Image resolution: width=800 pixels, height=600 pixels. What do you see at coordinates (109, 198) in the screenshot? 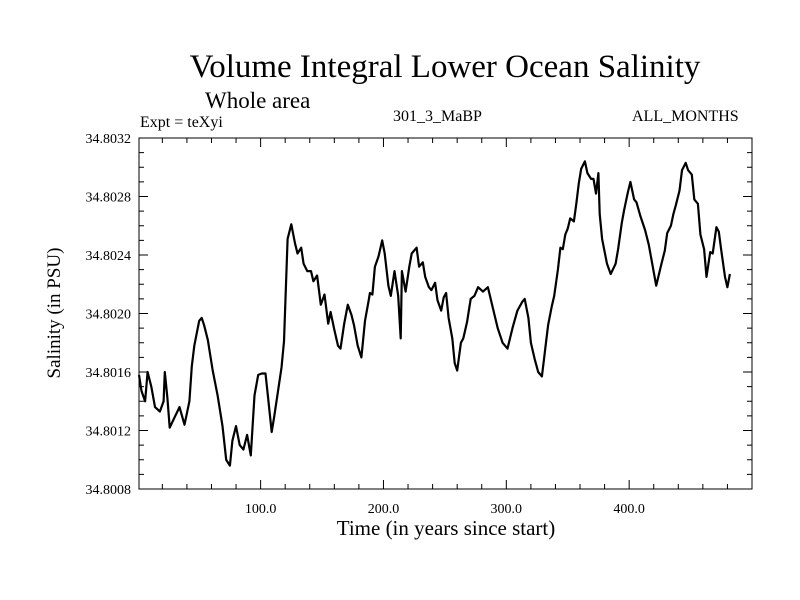
I see `y-tick-label: 34.8028` at bounding box center [109, 198].